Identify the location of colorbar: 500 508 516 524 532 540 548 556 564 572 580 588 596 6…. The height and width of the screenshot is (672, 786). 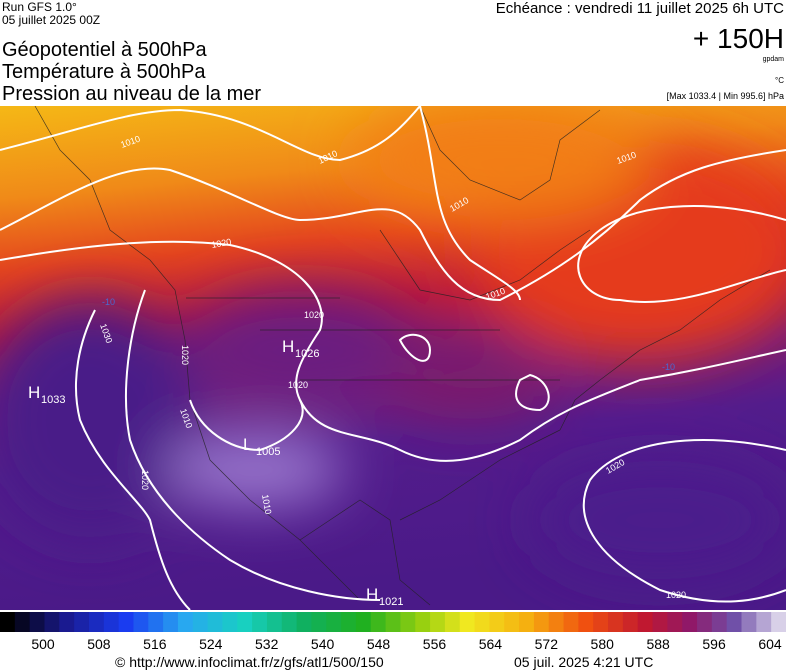
(393, 632).